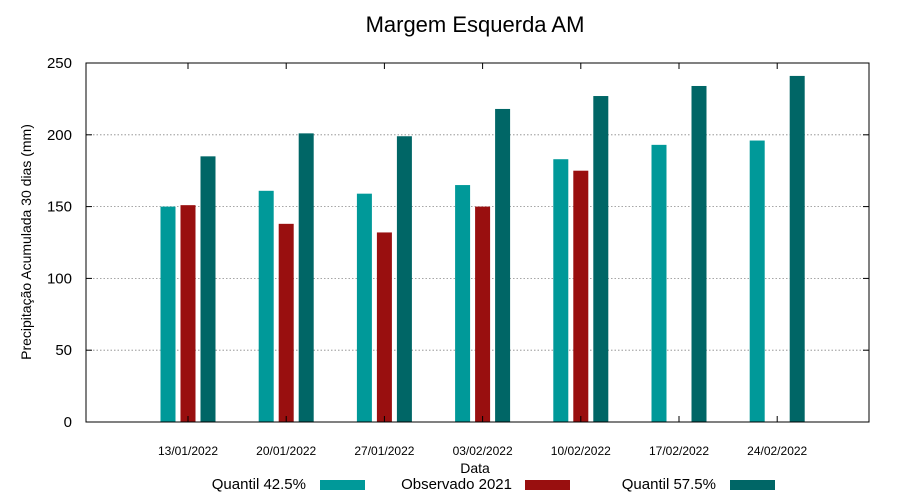  What do you see at coordinates (59, 135) in the screenshot?
I see `y-tick-label: 200` at bounding box center [59, 135].